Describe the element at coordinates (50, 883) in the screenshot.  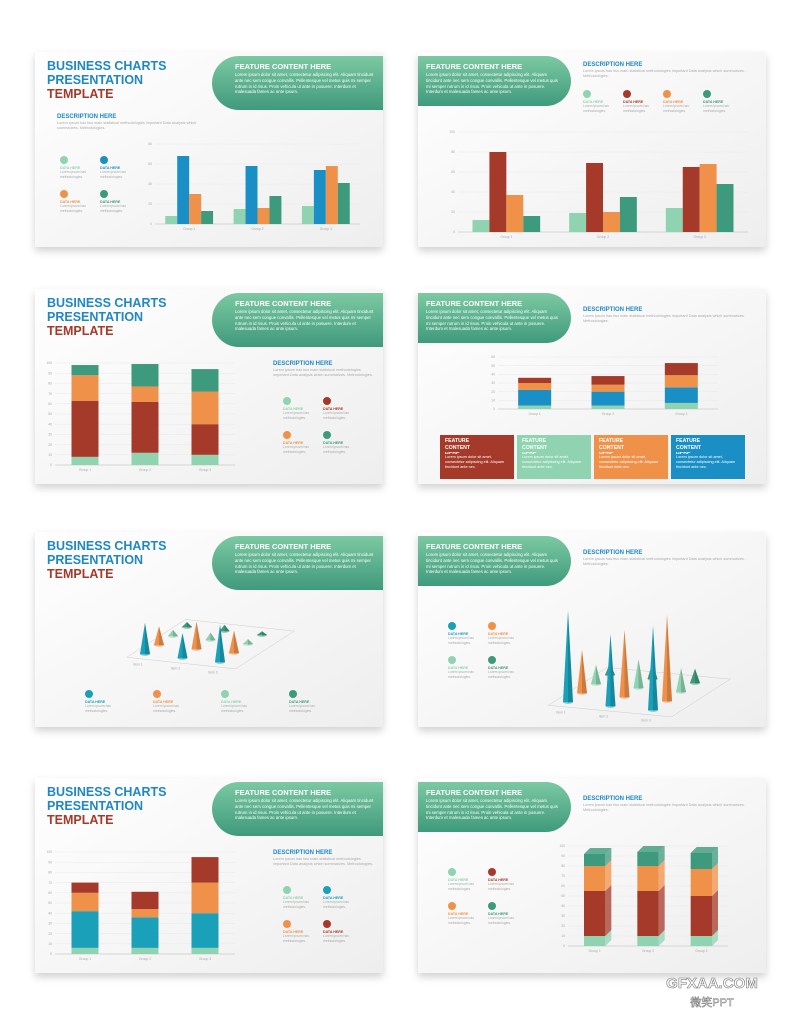
I see `y-tick-label: 70` at that location.